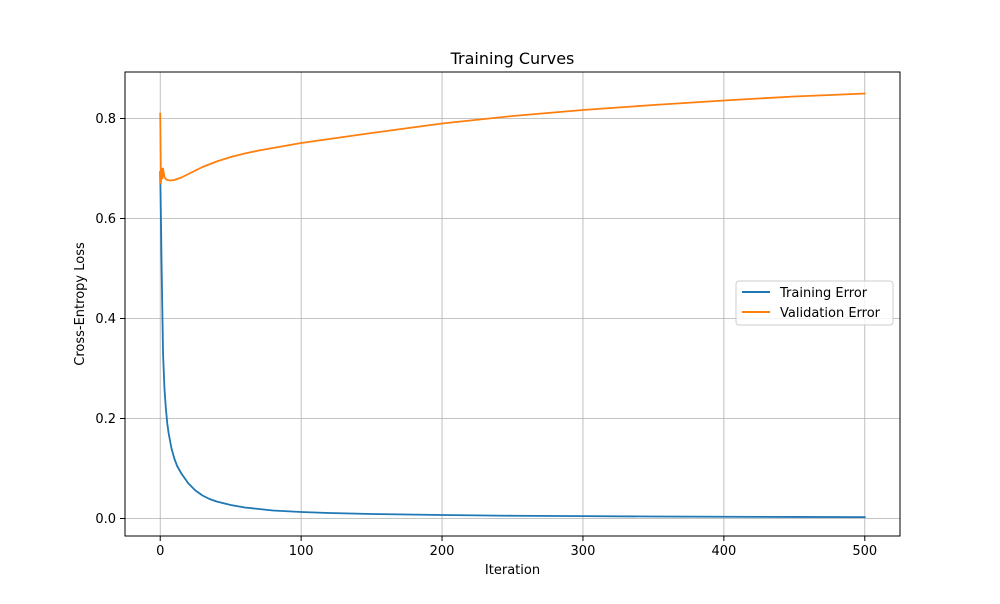  I want to click on x-tick-label: 500, so click(864, 551).